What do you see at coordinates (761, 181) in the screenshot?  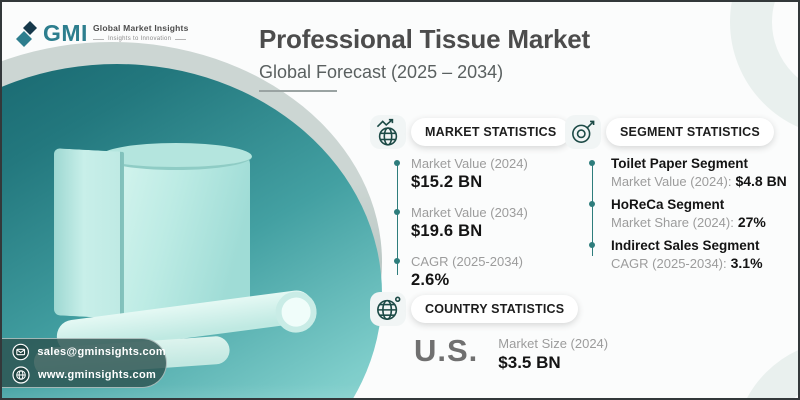 I see `stat-value: $4.8 BN` at bounding box center [761, 181].